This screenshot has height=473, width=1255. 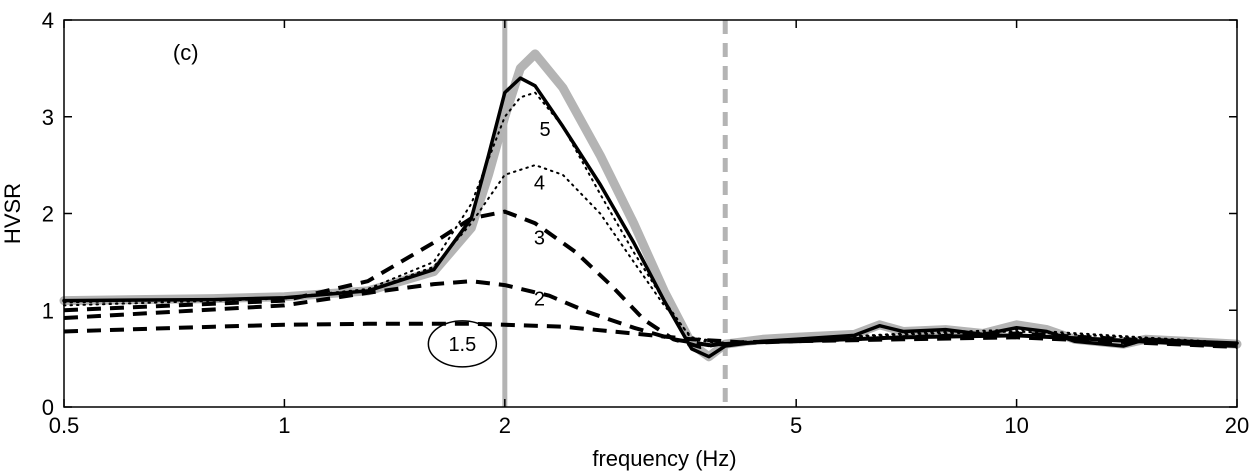 I want to click on panel-label: (c), so click(x=186, y=52).